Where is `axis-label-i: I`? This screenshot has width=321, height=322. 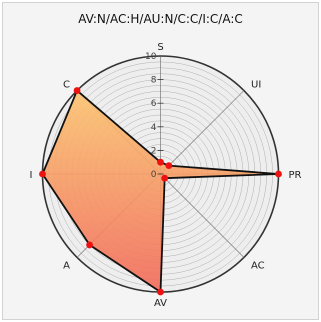 axis-label-i: I is located at coordinates (31, 175).